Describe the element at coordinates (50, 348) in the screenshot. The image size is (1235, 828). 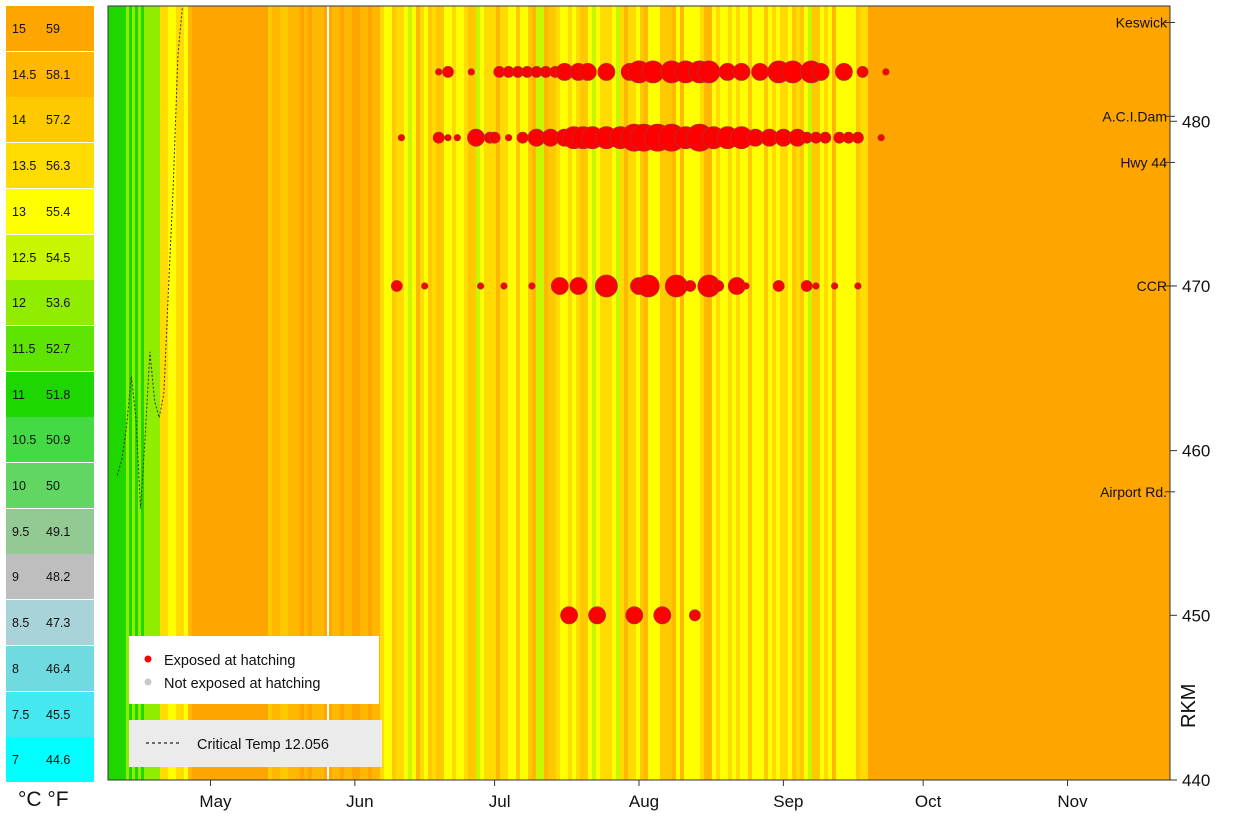
I see `temperature-swatch: 11.5 52.7` at that location.